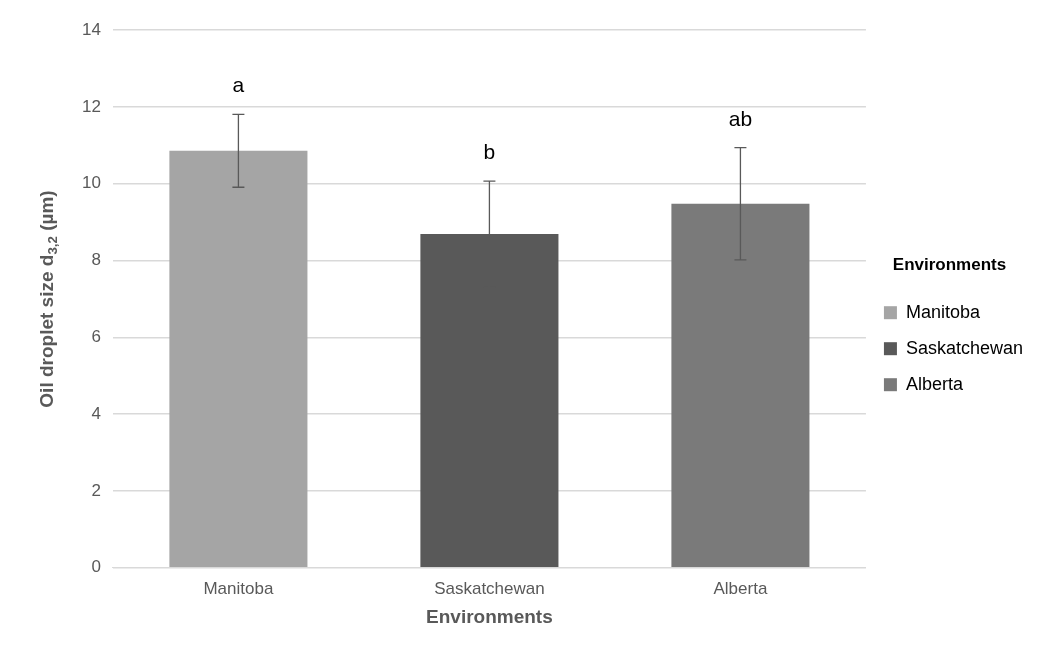  What do you see at coordinates (489, 616) in the screenshot?
I see `x-axis-title: Environments` at bounding box center [489, 616].